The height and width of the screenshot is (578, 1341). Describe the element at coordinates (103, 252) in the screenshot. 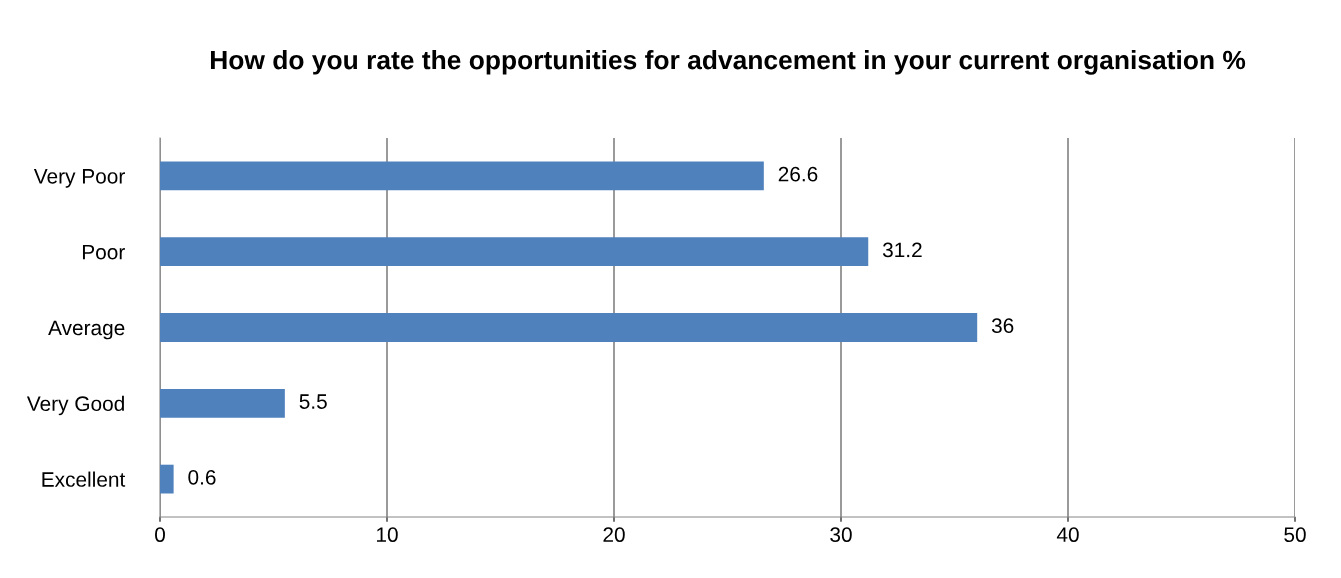

I see `y-tick-label: Poor` at that location.